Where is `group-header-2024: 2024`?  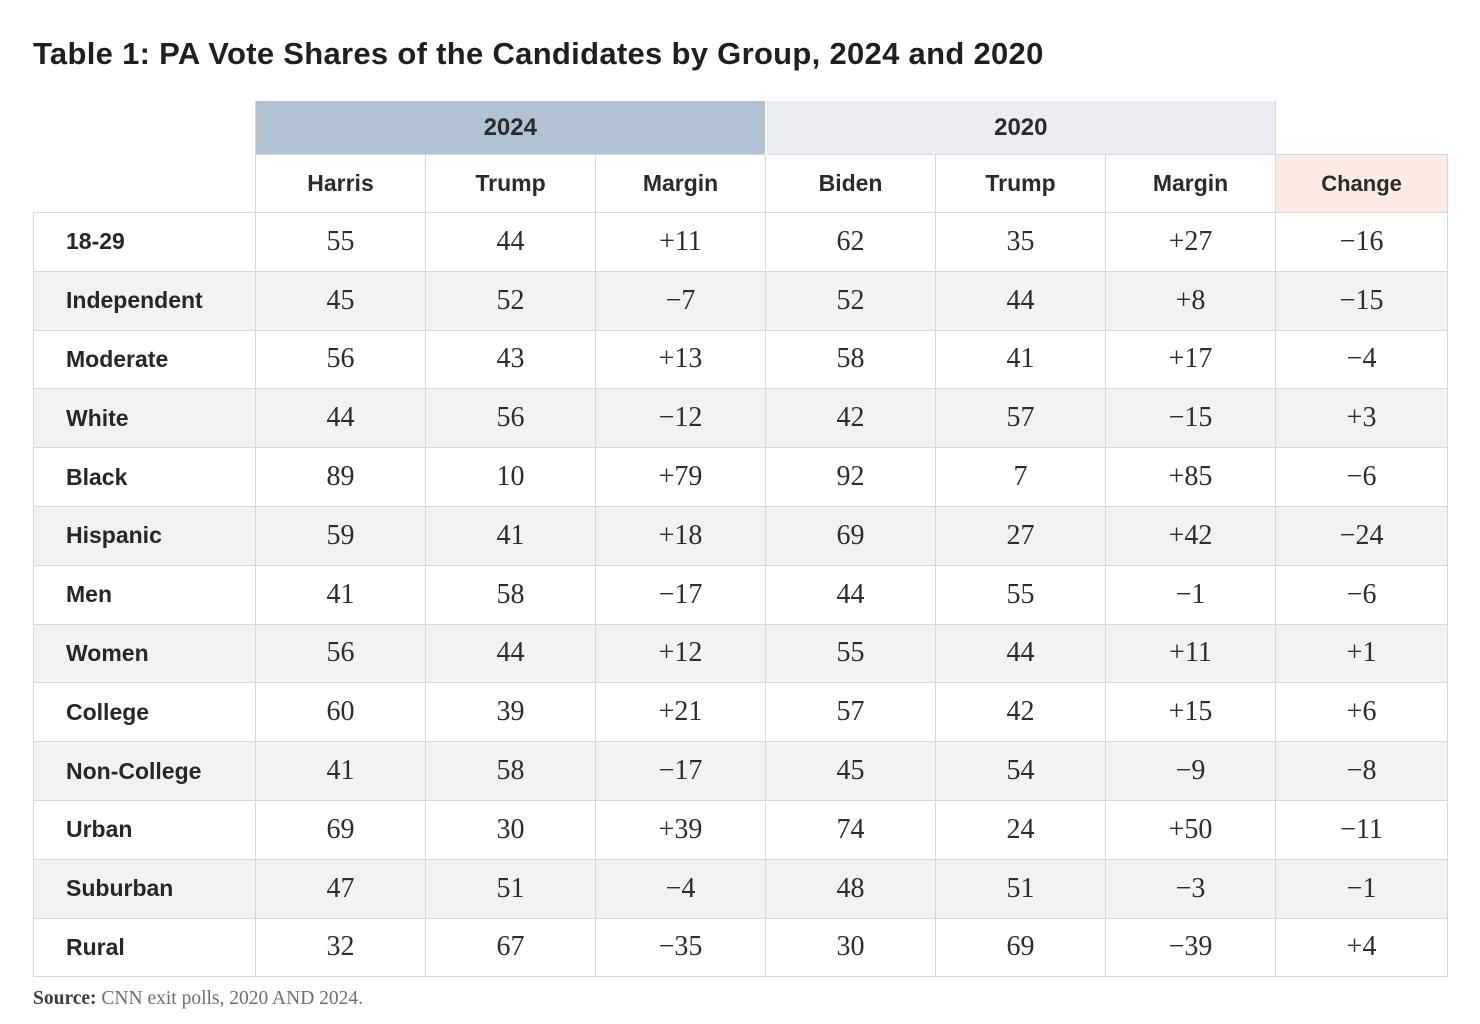 group-header-2024: 2024 is located at coordinates (510, 128).